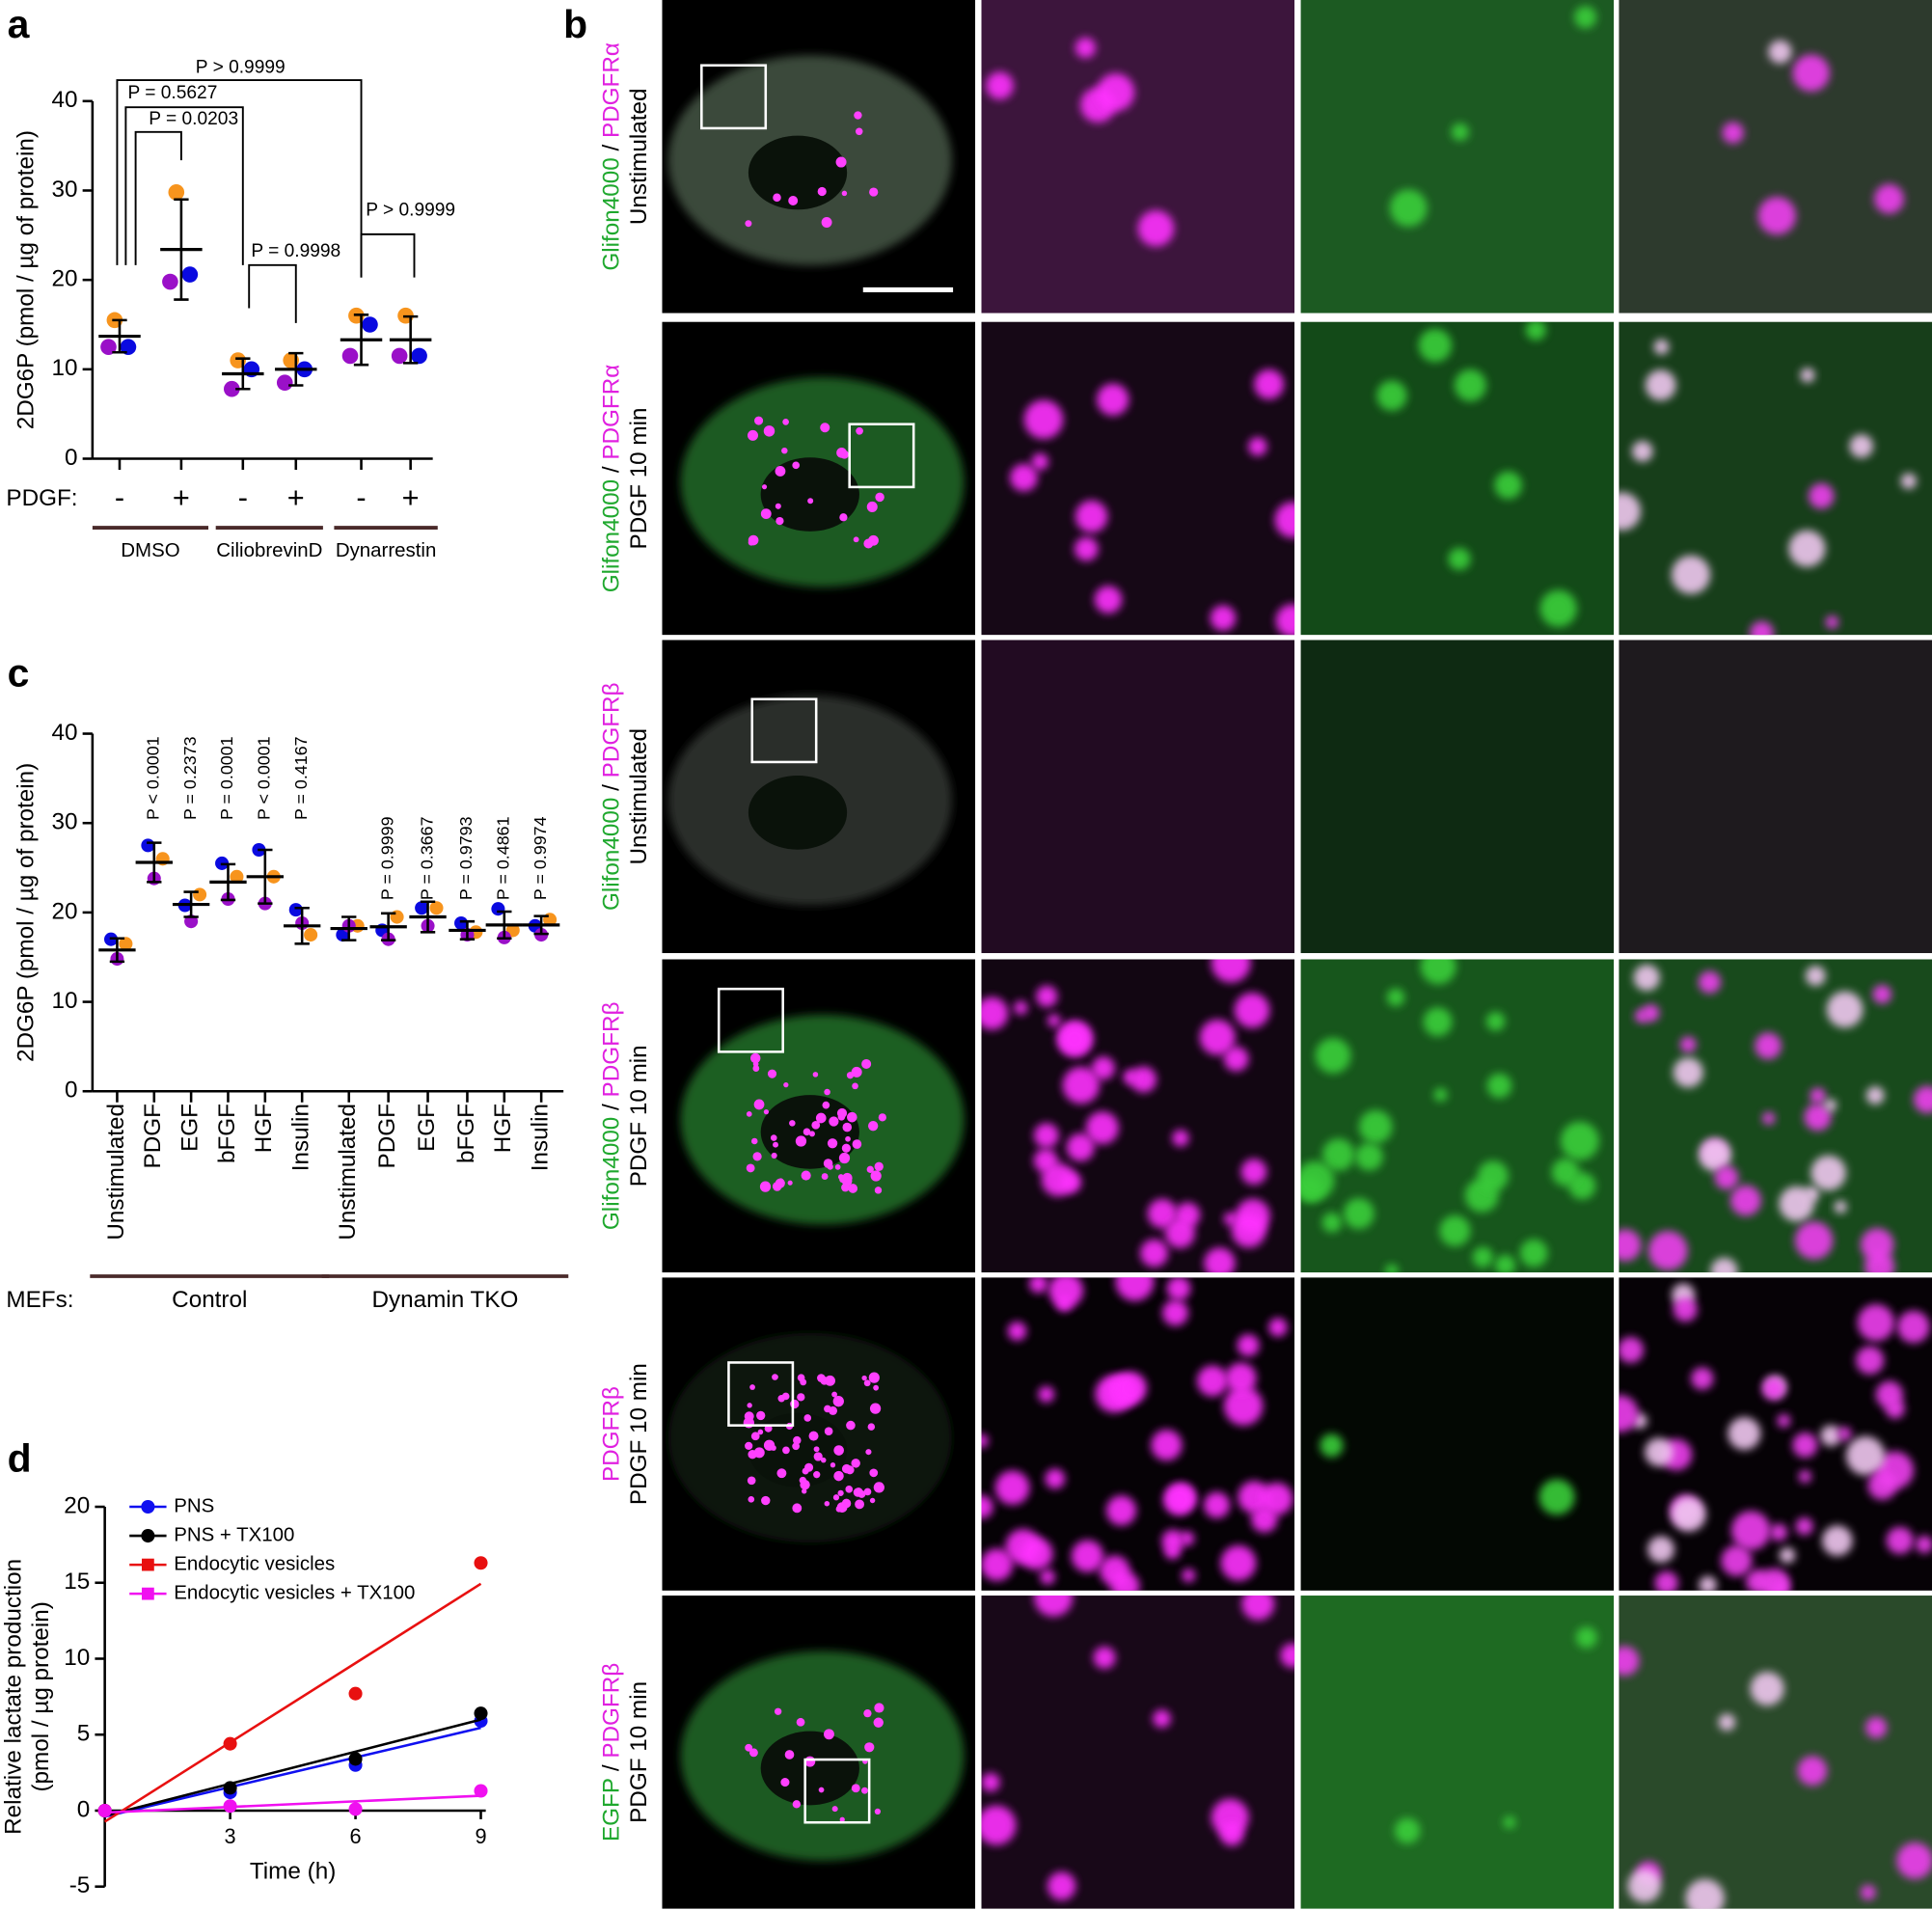 The height and width of the screenshot is (1910, 1932). Describe the element at coordinates (65, 190) in the screenshot. I see `y-tick-label: 30` at that location.